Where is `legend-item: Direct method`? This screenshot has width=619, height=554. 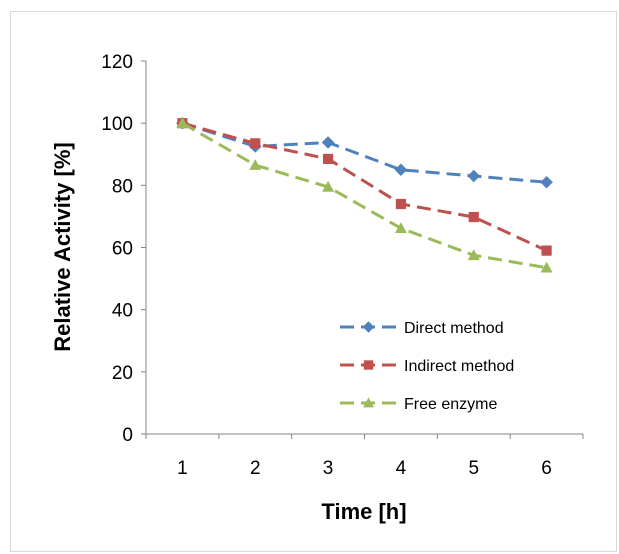
legend-item: Direct method is located at coordinates (422, 328).